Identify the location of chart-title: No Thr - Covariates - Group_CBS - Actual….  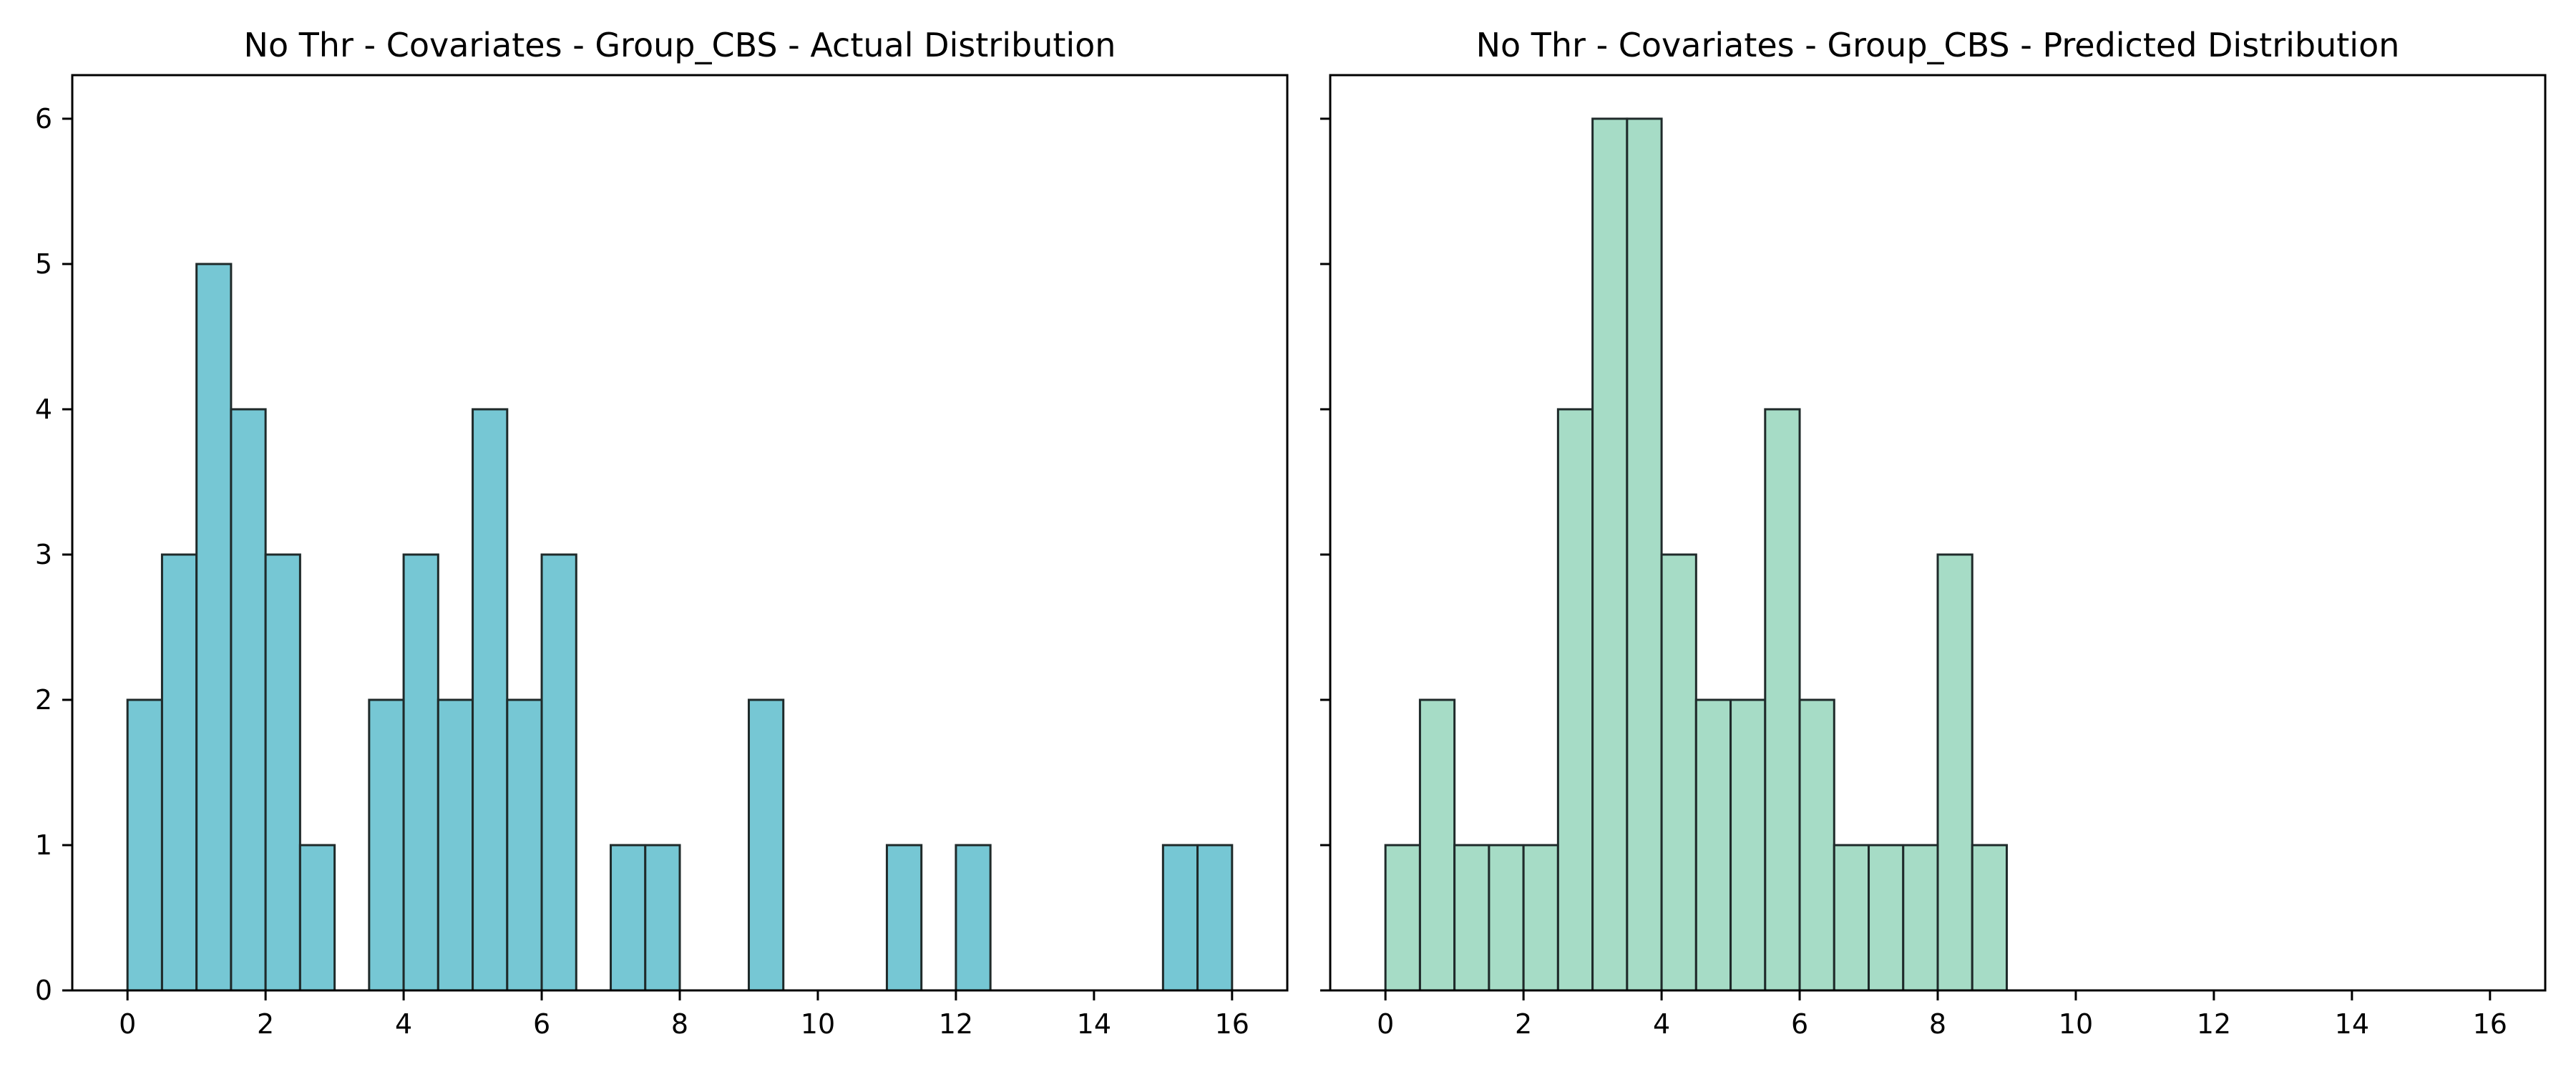
(680, 45).